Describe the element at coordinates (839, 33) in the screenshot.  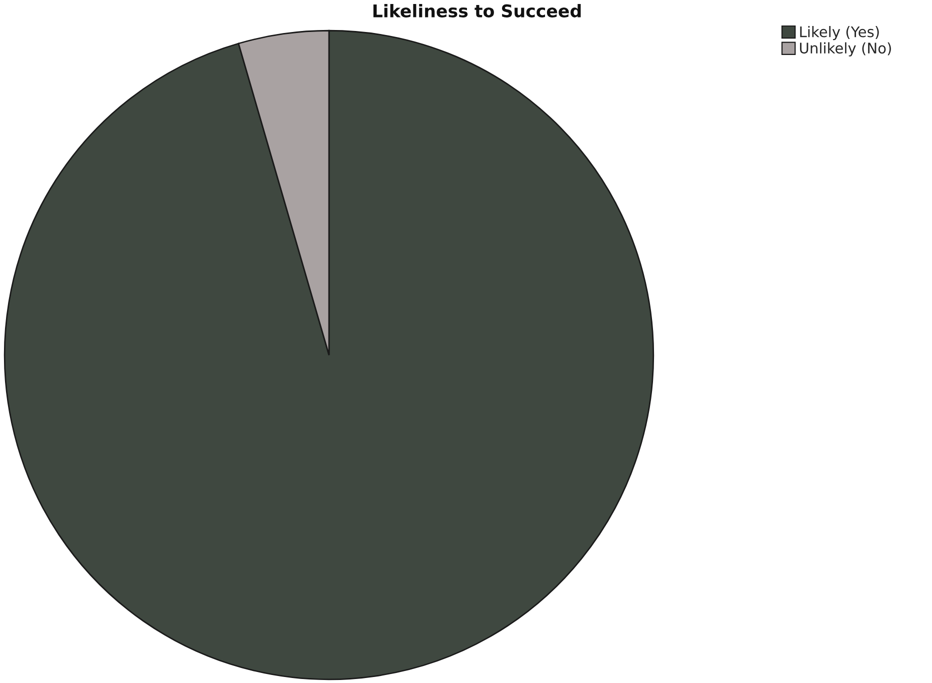
I see `legend-label: Likely (Yes)` at that location.